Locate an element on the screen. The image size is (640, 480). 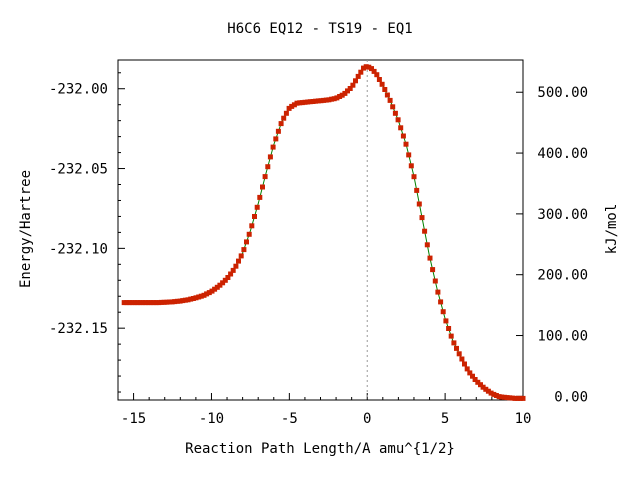
y-axis-label: Energy/Hartree is located at coordinates (26, 229).